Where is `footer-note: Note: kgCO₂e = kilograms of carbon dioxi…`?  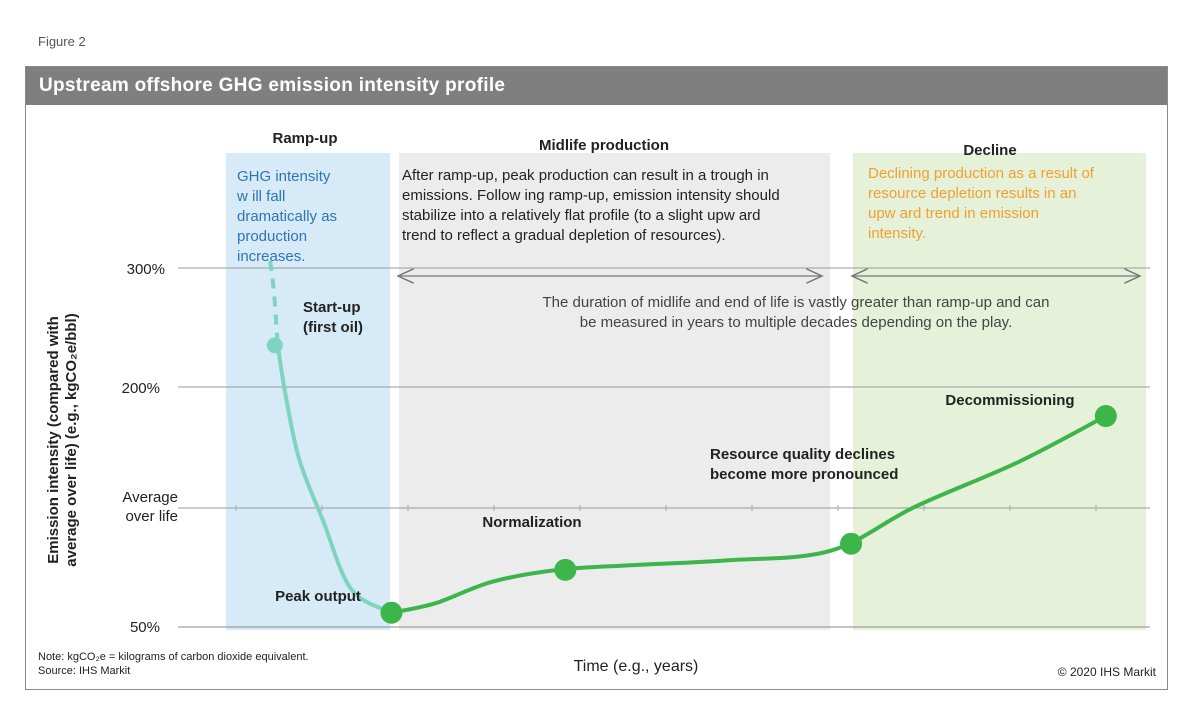 footer-note: Note: kgCO₂e = kilograms of carbon dioxi… is located at coordinates (173, 657).